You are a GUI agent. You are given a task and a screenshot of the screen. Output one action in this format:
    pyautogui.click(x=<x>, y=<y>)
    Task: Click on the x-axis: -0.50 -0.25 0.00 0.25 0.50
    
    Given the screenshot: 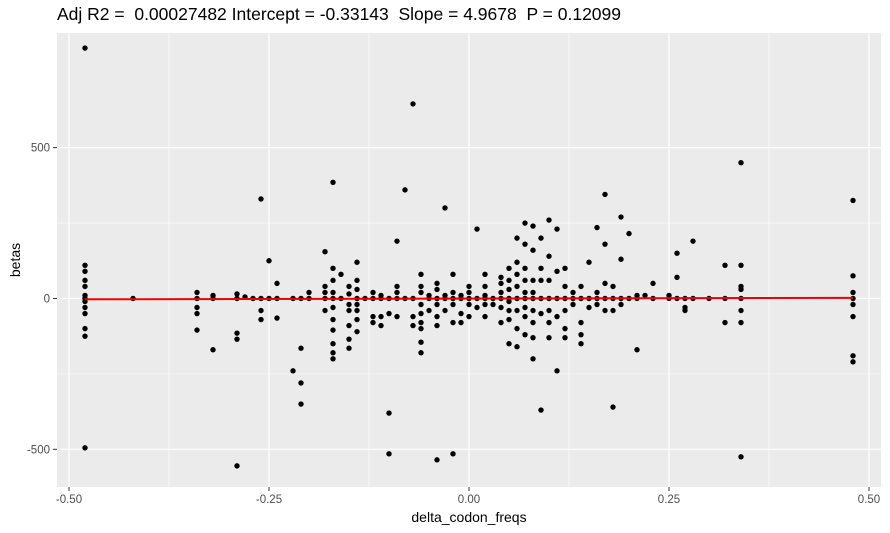 What is the action you would take?
    pyautogui.click(x=468, y=496)
    